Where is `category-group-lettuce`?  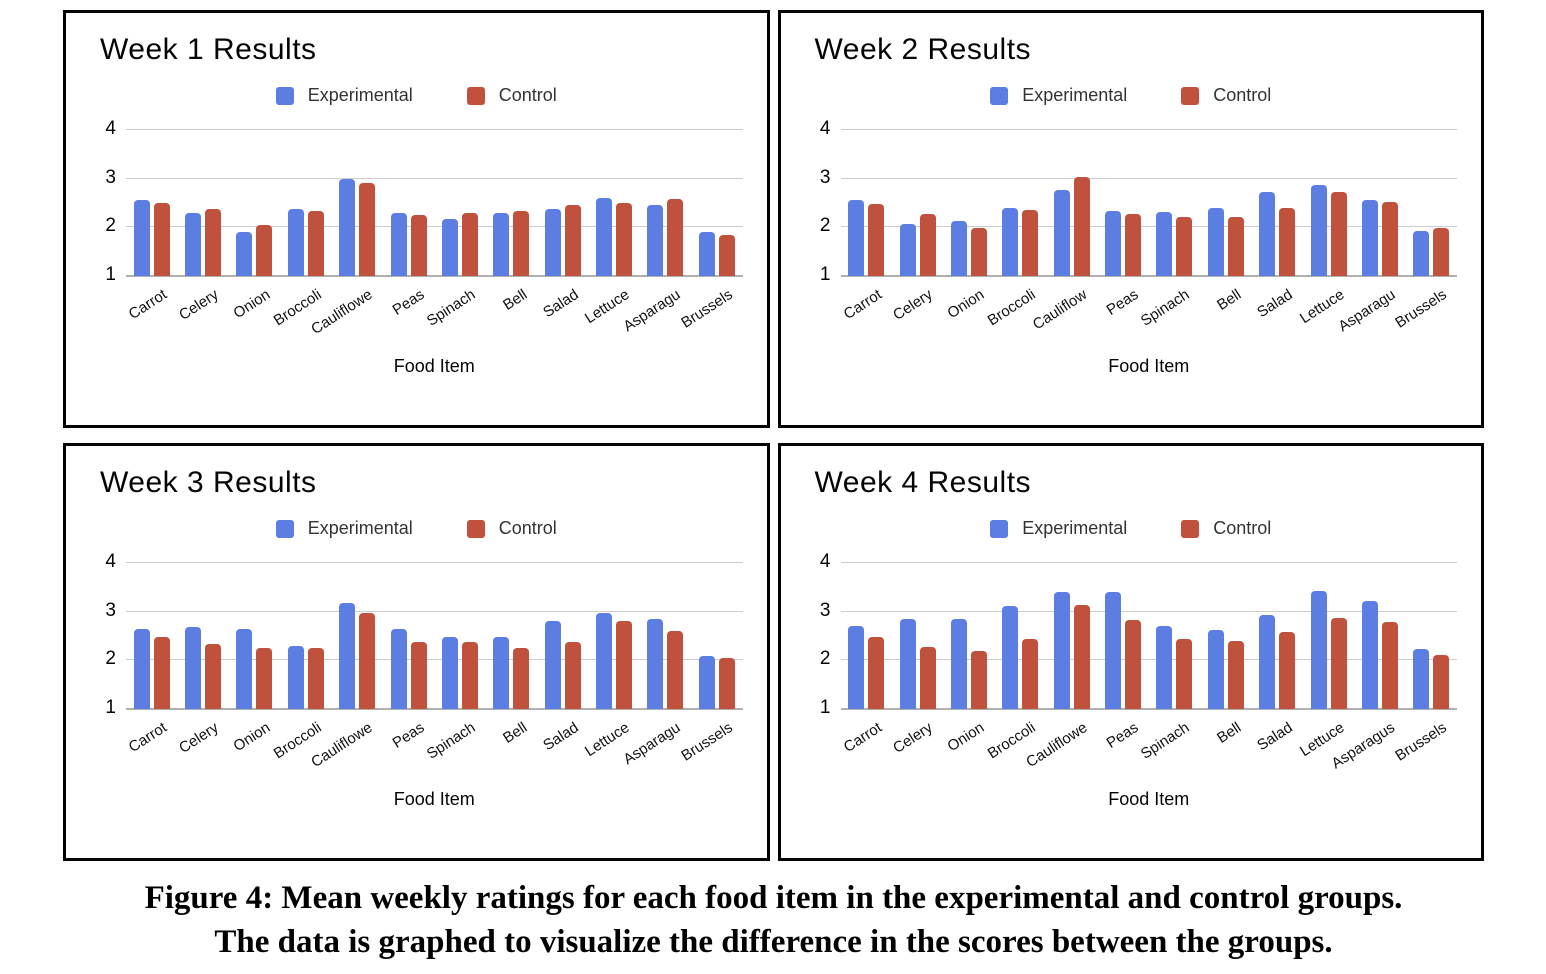 category-group-lettuce is located at coordinates (613, 203).